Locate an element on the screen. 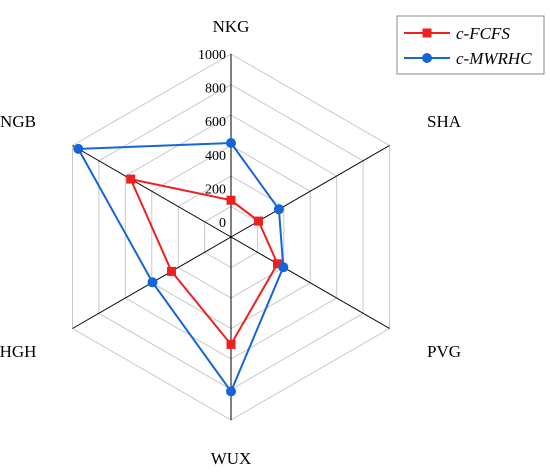 The image size is (550, 474). point-c-mwrhc-hgh is located at coordinates (152, 282).